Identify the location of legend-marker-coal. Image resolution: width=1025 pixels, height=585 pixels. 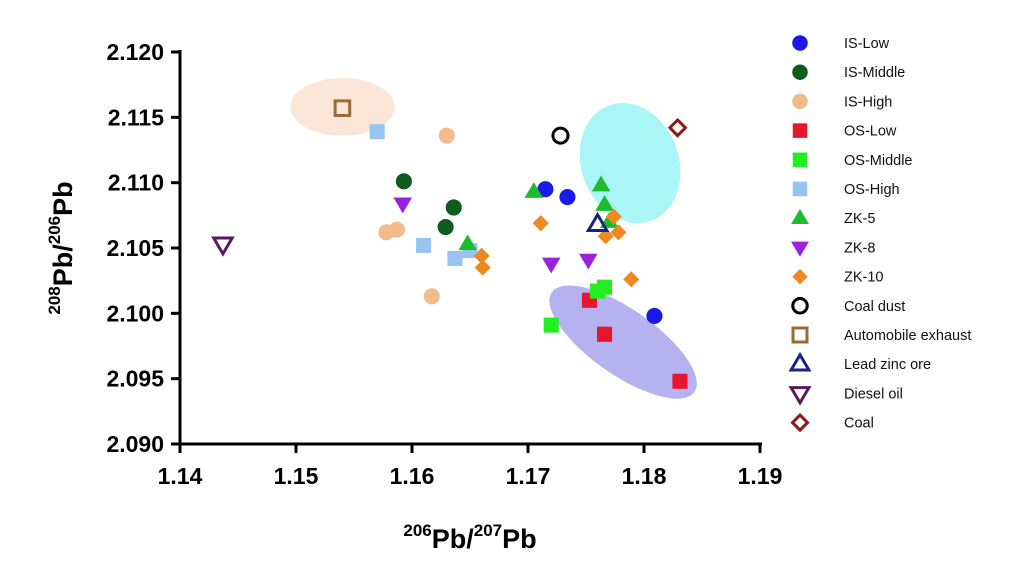
(800, 422).